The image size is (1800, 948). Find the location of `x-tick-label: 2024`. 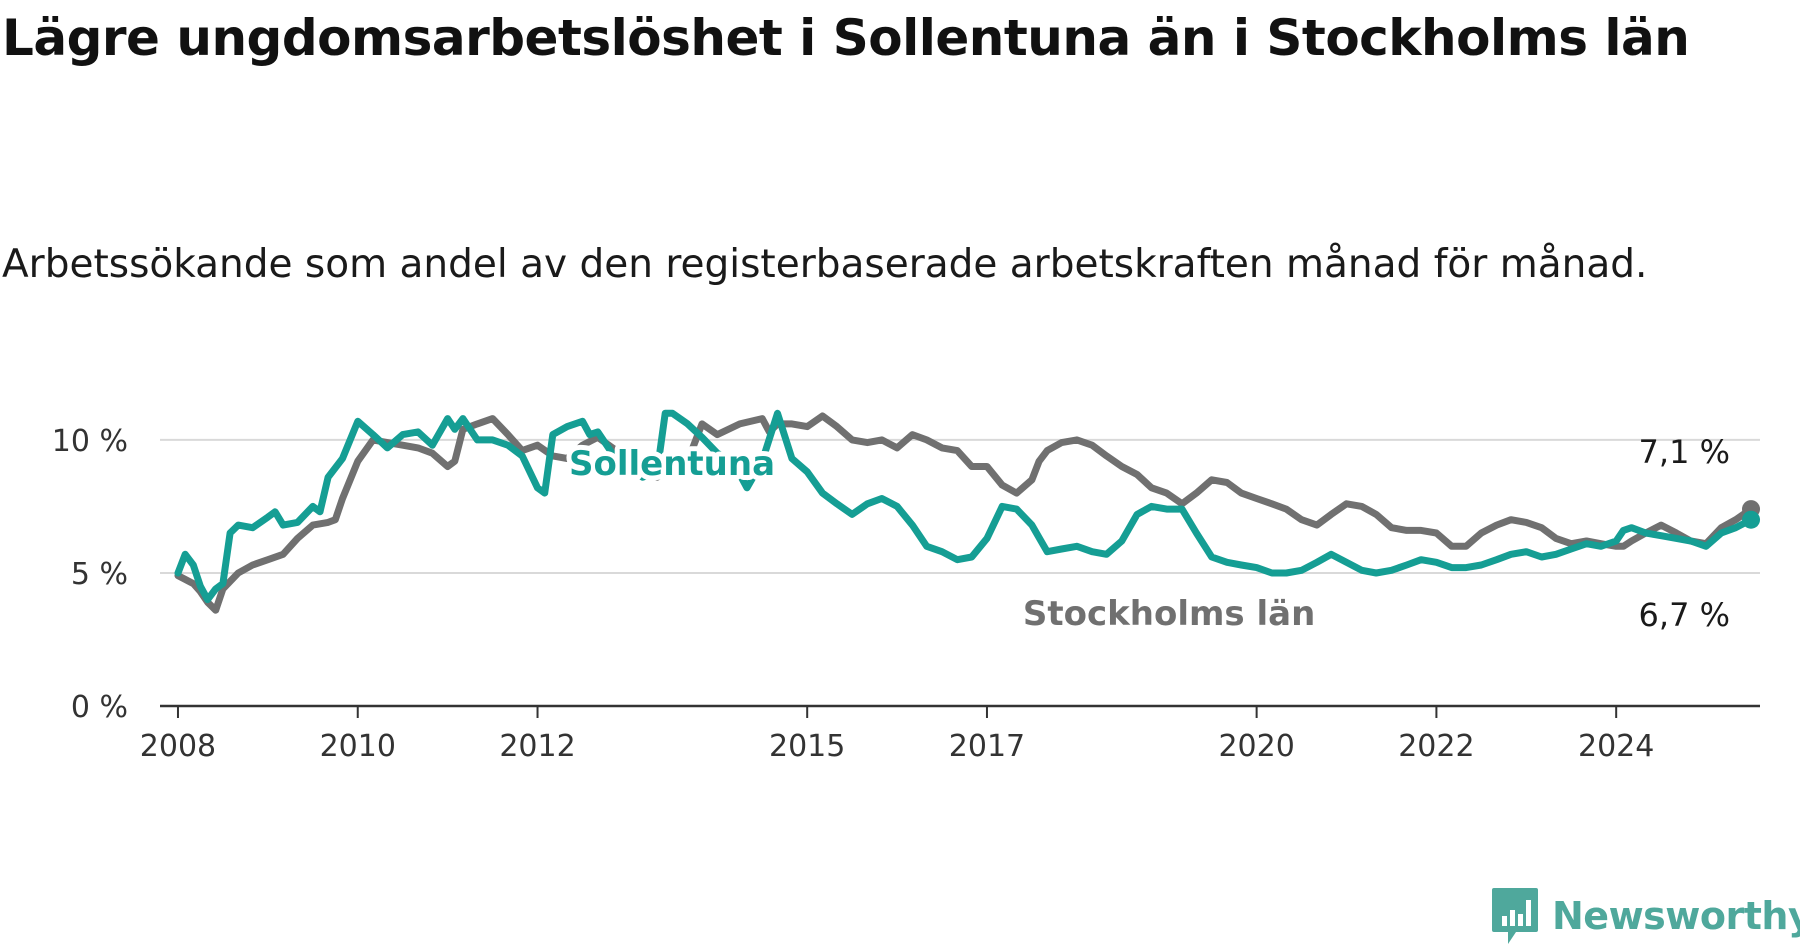

x-tick-label: 2024 is located at coordinates (1616, 746).